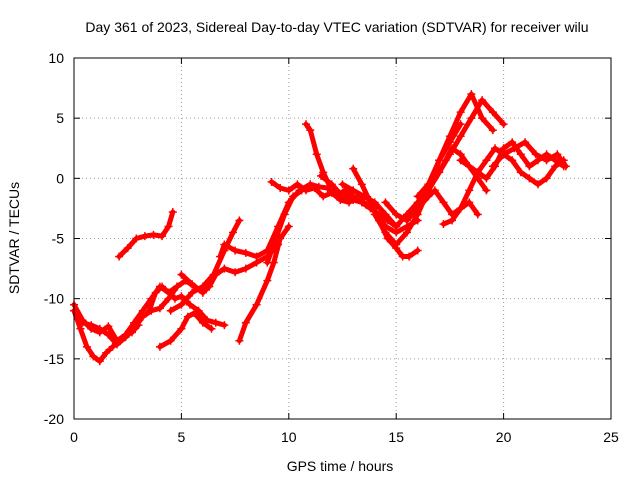 The height and width of the screenshot is (480, 640). What do you see at coordinates (396, 437) in the screenshot?
I see `x-tick-label: 15` at bounding box center [396, 437].